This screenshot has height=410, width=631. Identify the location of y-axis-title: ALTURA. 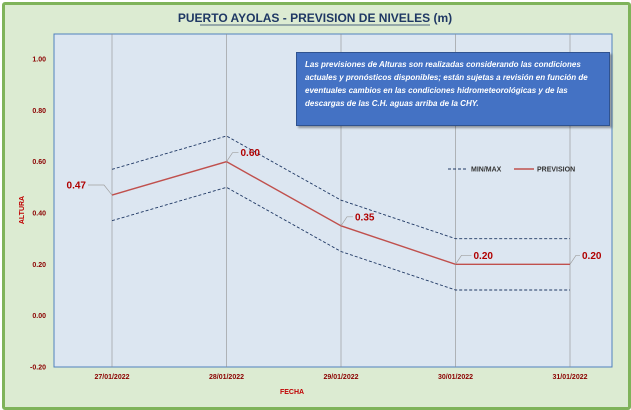
(22, 210).